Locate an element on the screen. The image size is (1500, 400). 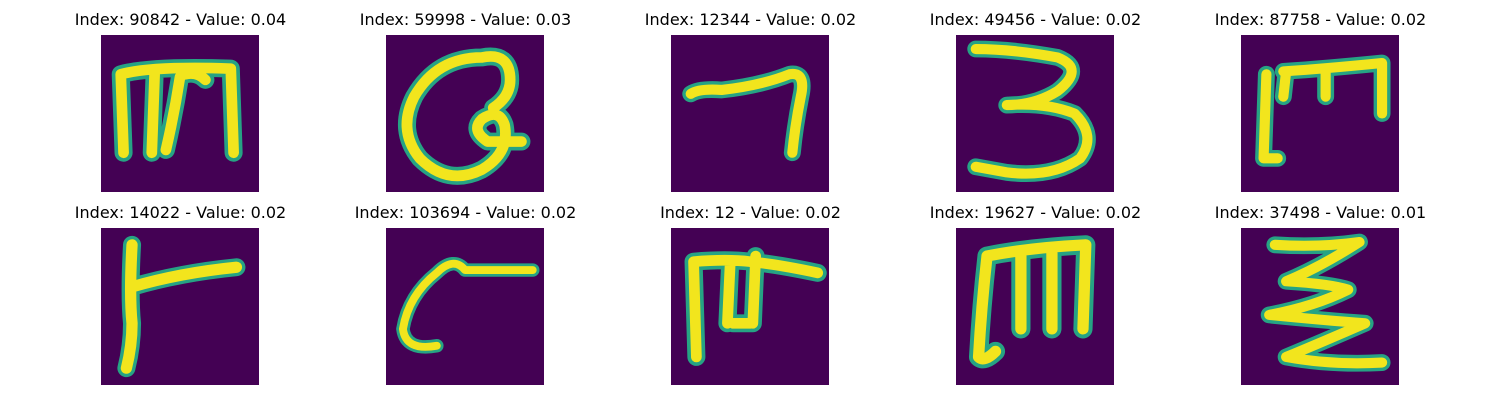
panel-2: Index: 59998 - Value: 0.03 is located at coordinates (465, 105).